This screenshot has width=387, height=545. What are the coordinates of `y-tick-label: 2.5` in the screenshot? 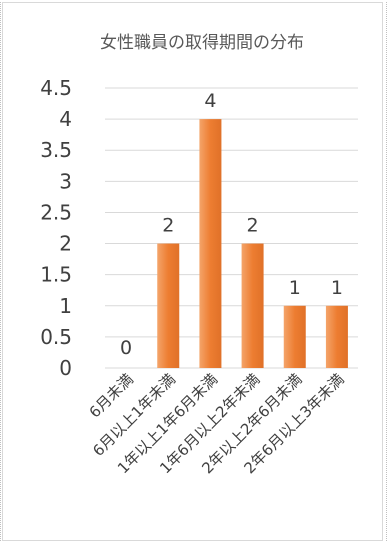 It's located at (56, 212).